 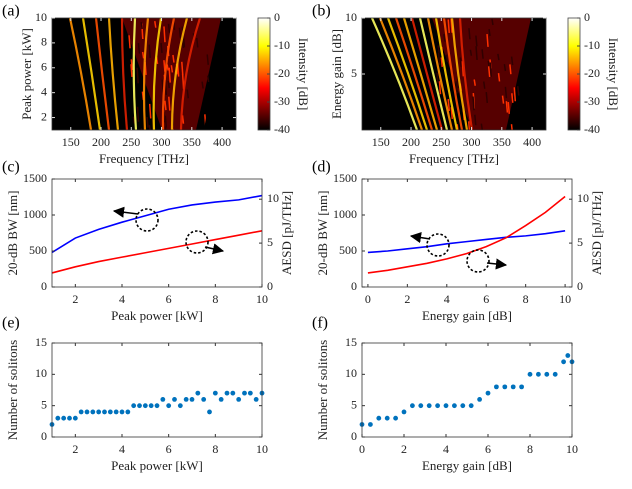 What do you see at coordinates (368, 299) in the screenshot?
I see `x-tick-label: 0` at bounding box center [368, 299].